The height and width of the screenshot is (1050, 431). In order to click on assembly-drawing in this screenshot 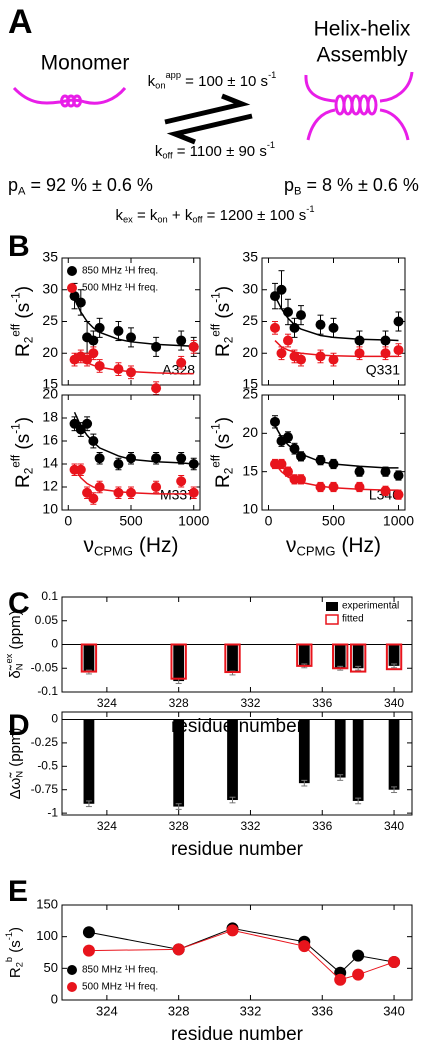, I will do `click(359, 106)`.